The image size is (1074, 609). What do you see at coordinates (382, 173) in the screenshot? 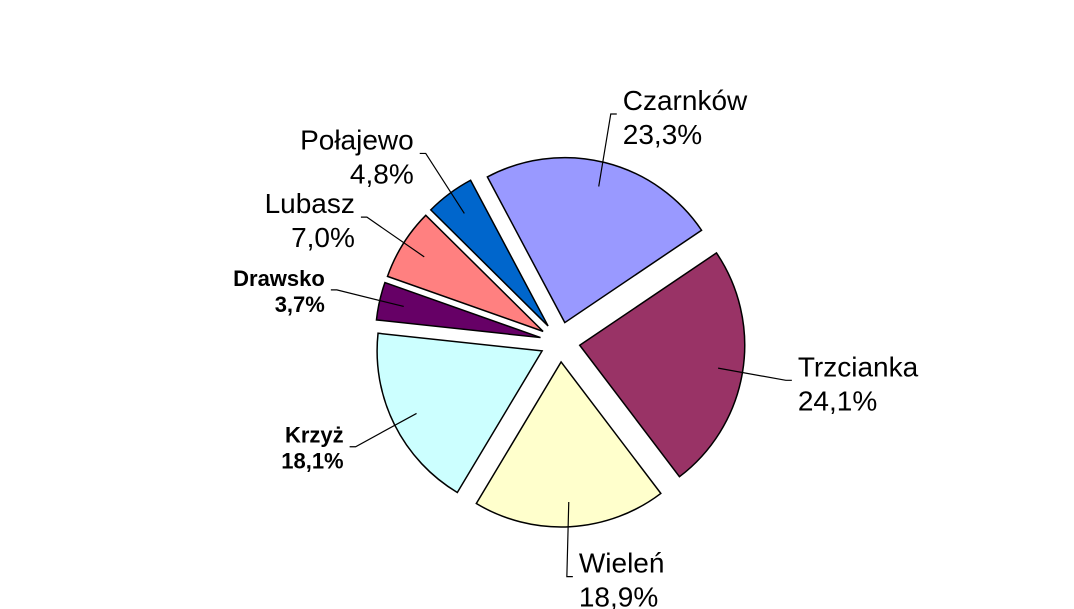
I see `slice-value-label: 4,8%` at bounding box center [382, 173].